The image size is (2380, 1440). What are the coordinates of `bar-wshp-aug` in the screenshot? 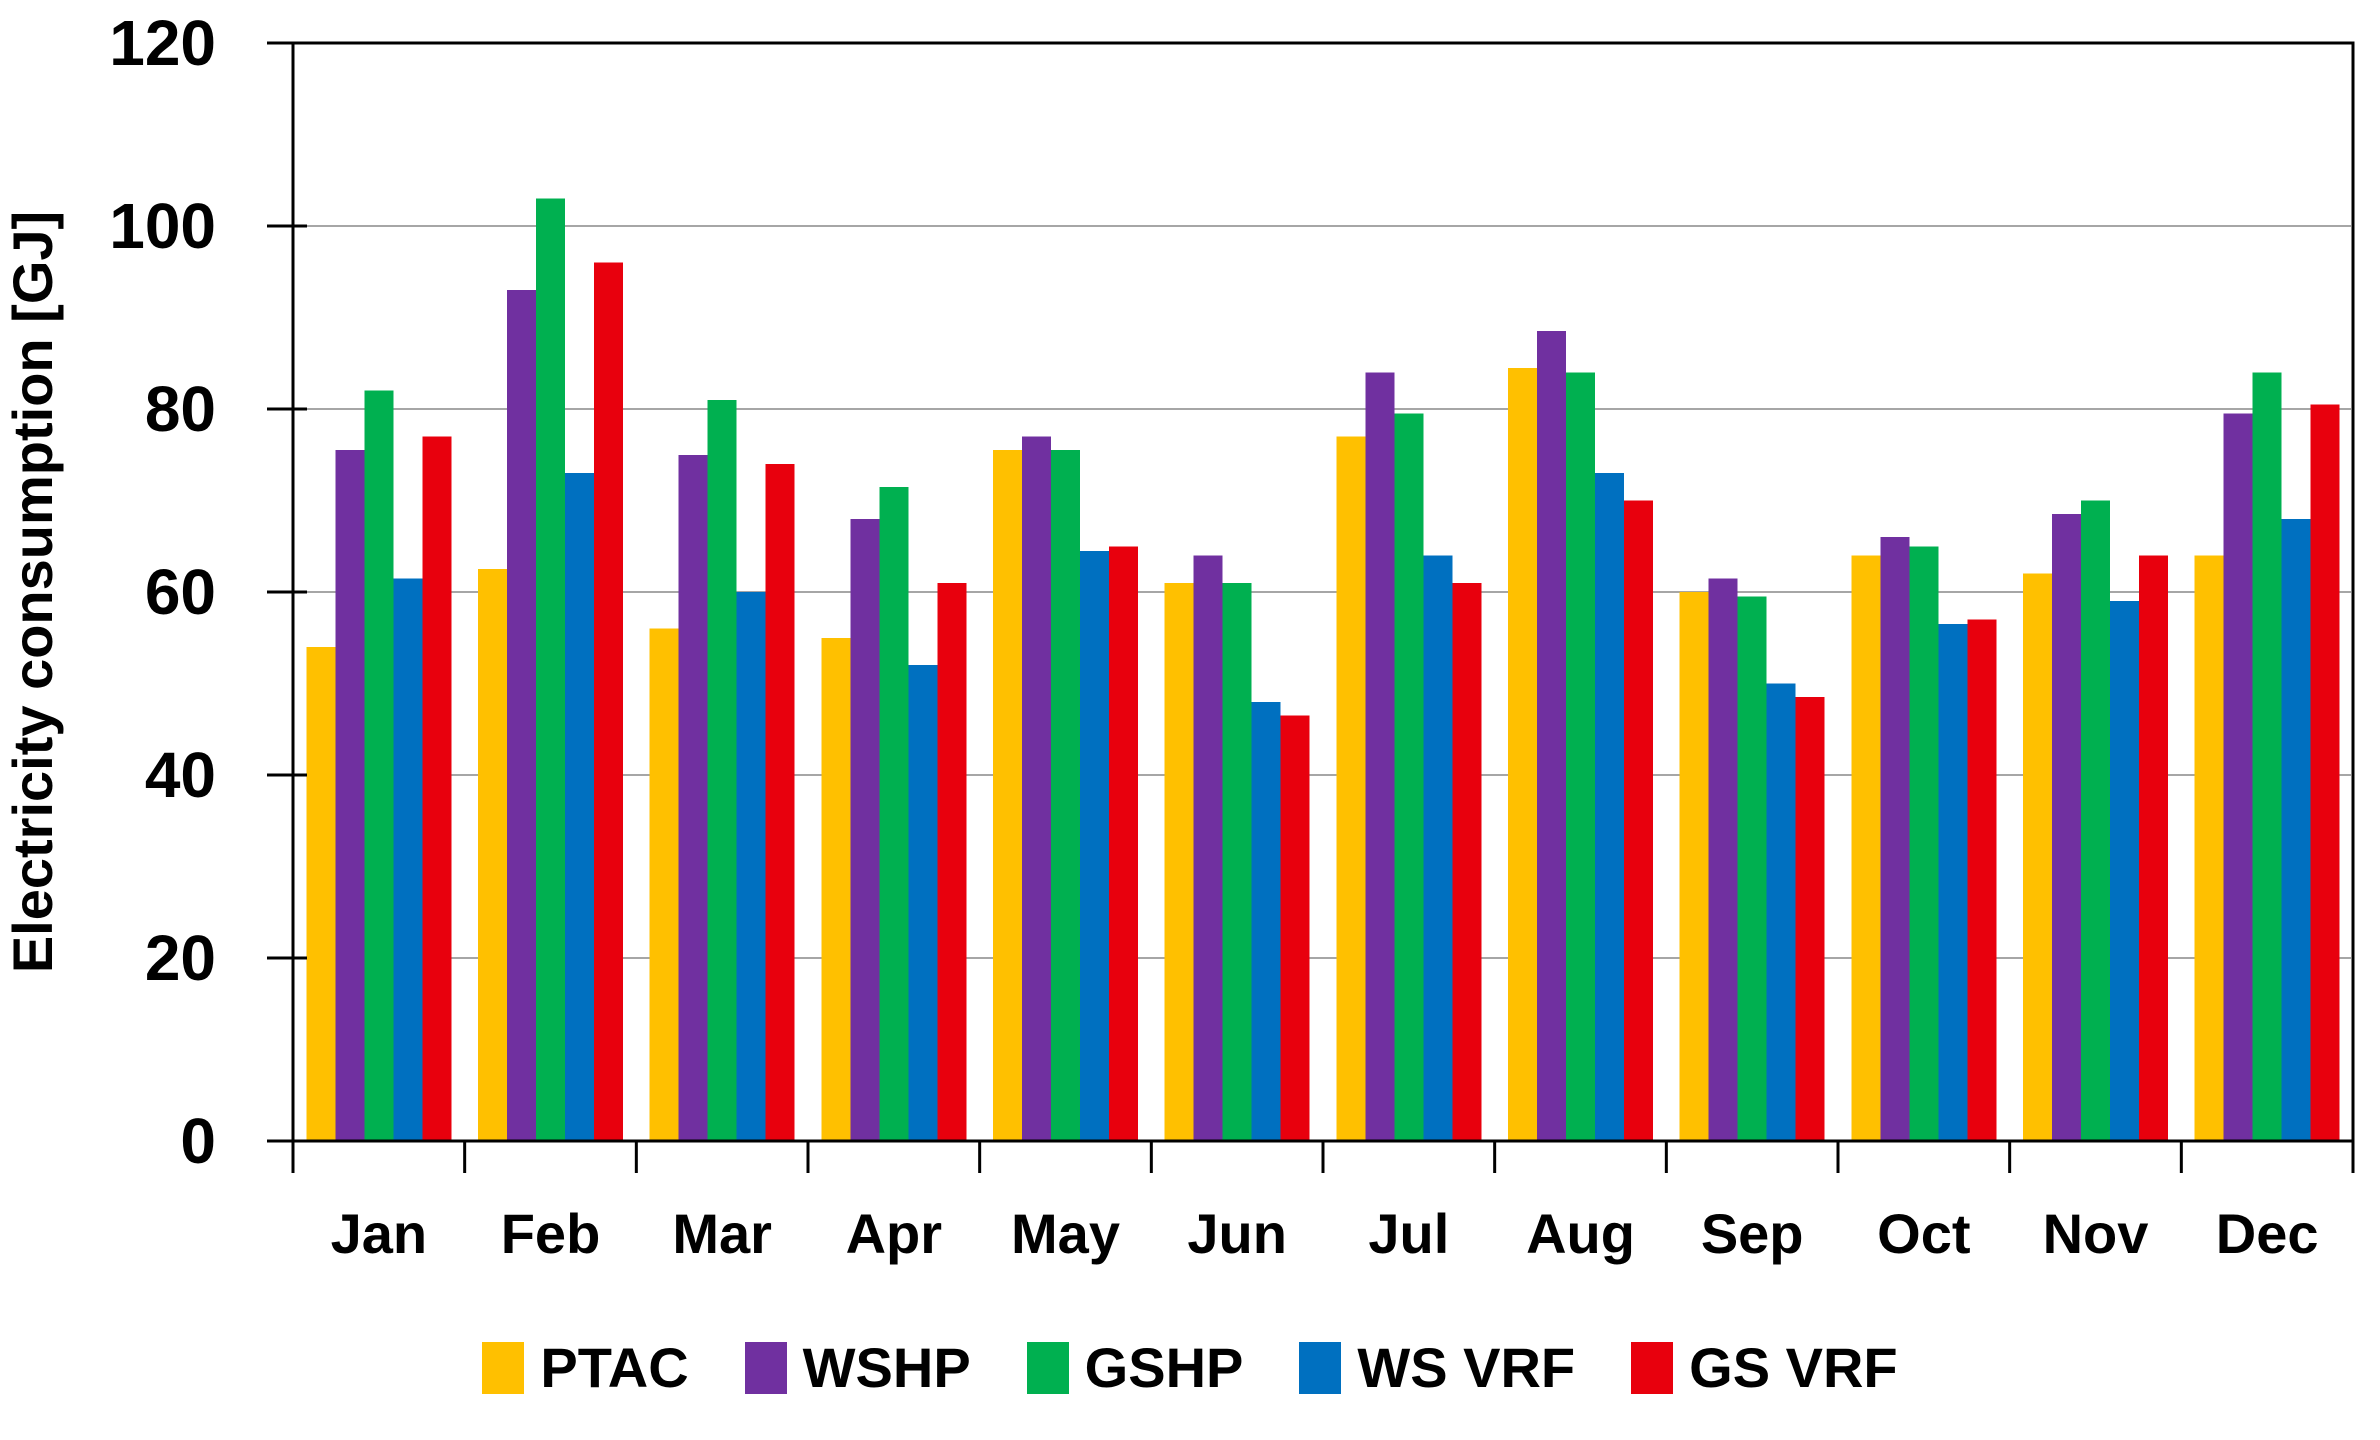 It's located at (1551, 736).